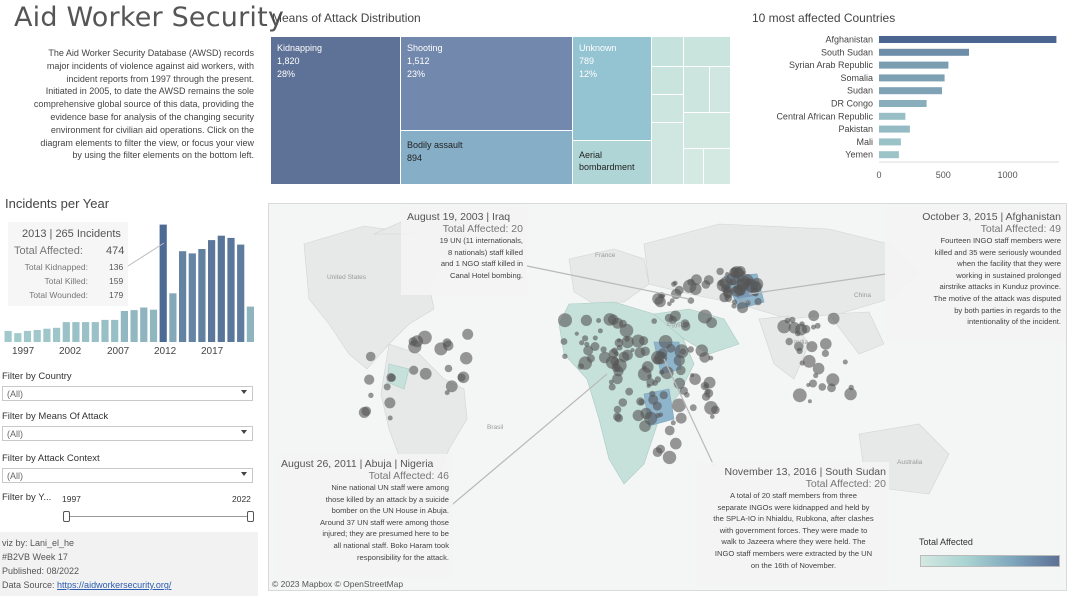 The image size is (1076, 599). What do you see at coordinates (612, 89) in the screenshot?
I see `treemap-tile-unknown: Unknown 789 12%` at bounding box center [612, 89].